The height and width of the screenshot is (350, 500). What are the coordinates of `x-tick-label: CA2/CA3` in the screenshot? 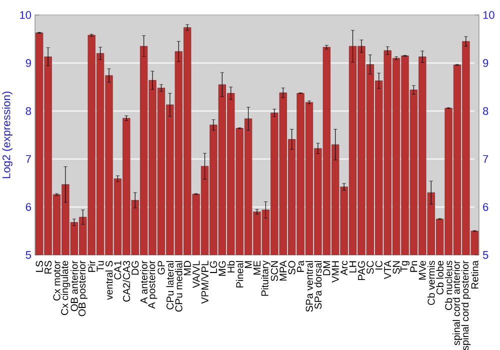 It's located at (126, 281).